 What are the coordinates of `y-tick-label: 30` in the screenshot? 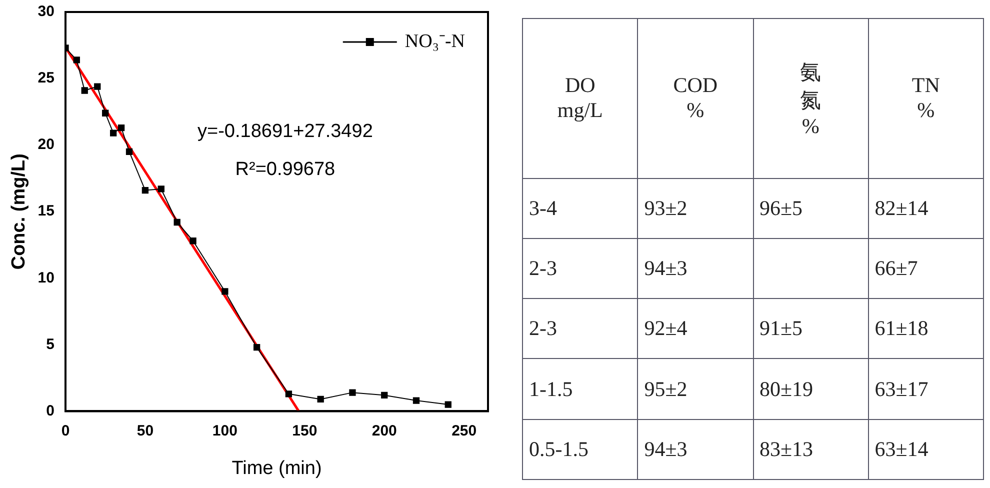 It's located at (46, 11).